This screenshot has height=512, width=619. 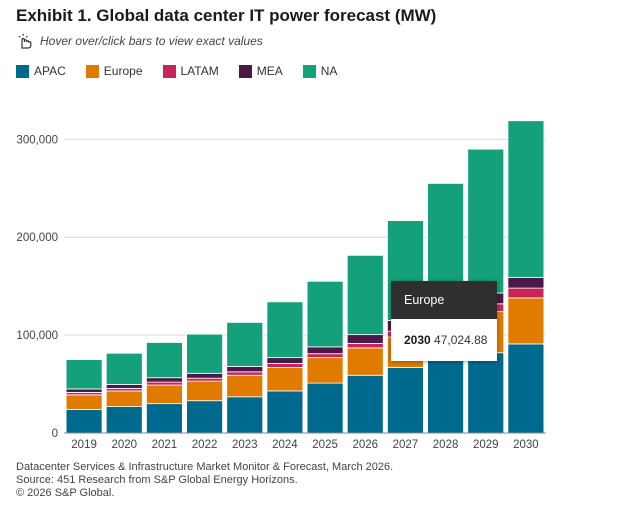 What do you see at coordinates (285, 365) in the screenshot?
I see `bar-segment-latam-2024` at bounding box center [285, 365].